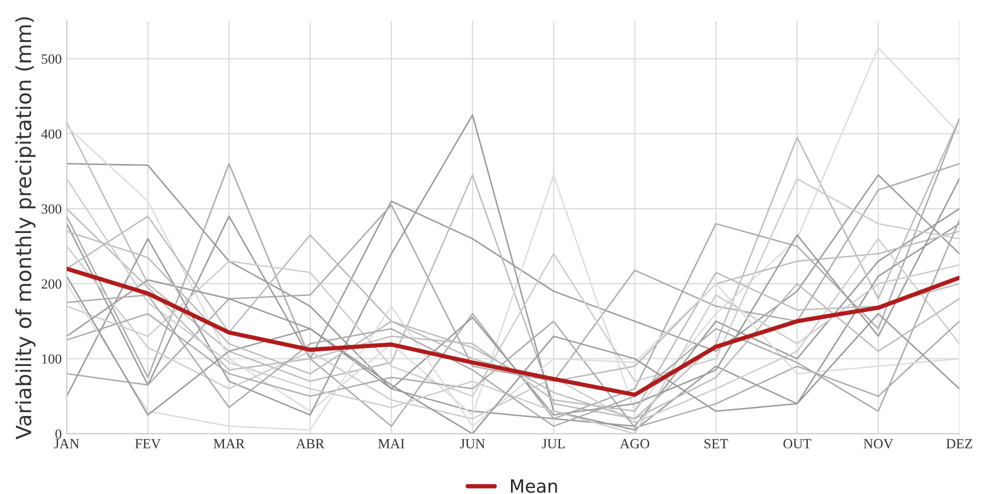 This screenshot has height=494, width=981. What do you see at coordinates (879, 443) in the screenshot?
I see `x-tick-label: NOV` at bounding box center [879, 443].